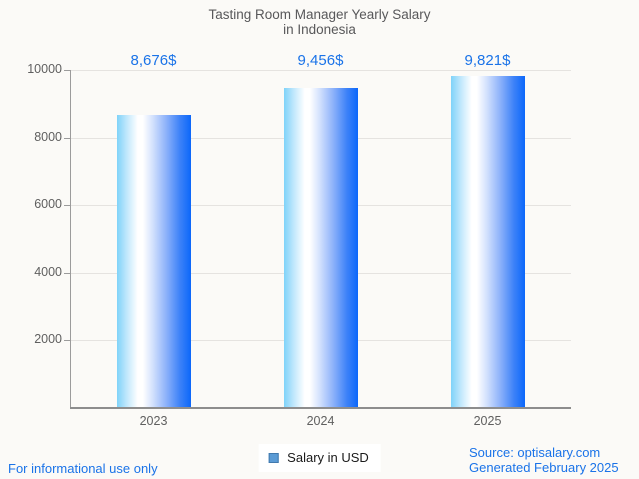 The image size is (639, 479). What do you see at coordinates (544, 467) in the screenshot?
I see `generated-line: Generated February 2025` at bounding box center [544, 467].